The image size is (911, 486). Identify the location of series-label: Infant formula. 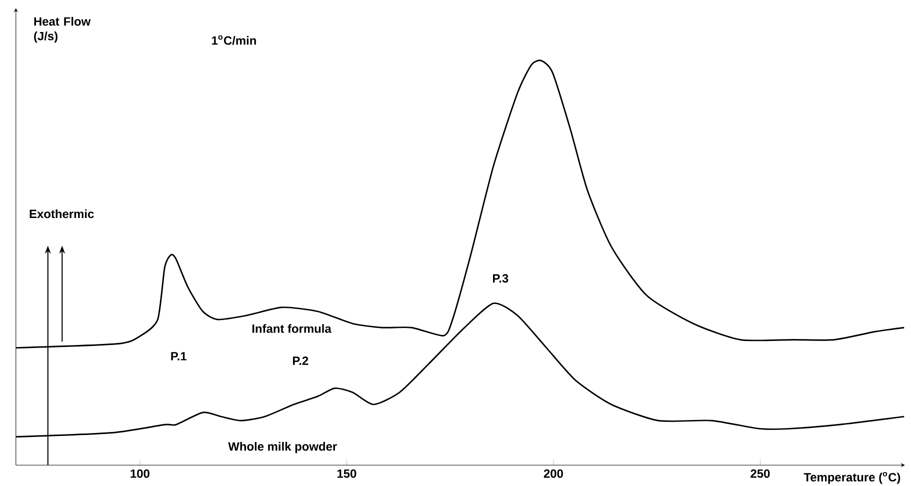
(292, 328).